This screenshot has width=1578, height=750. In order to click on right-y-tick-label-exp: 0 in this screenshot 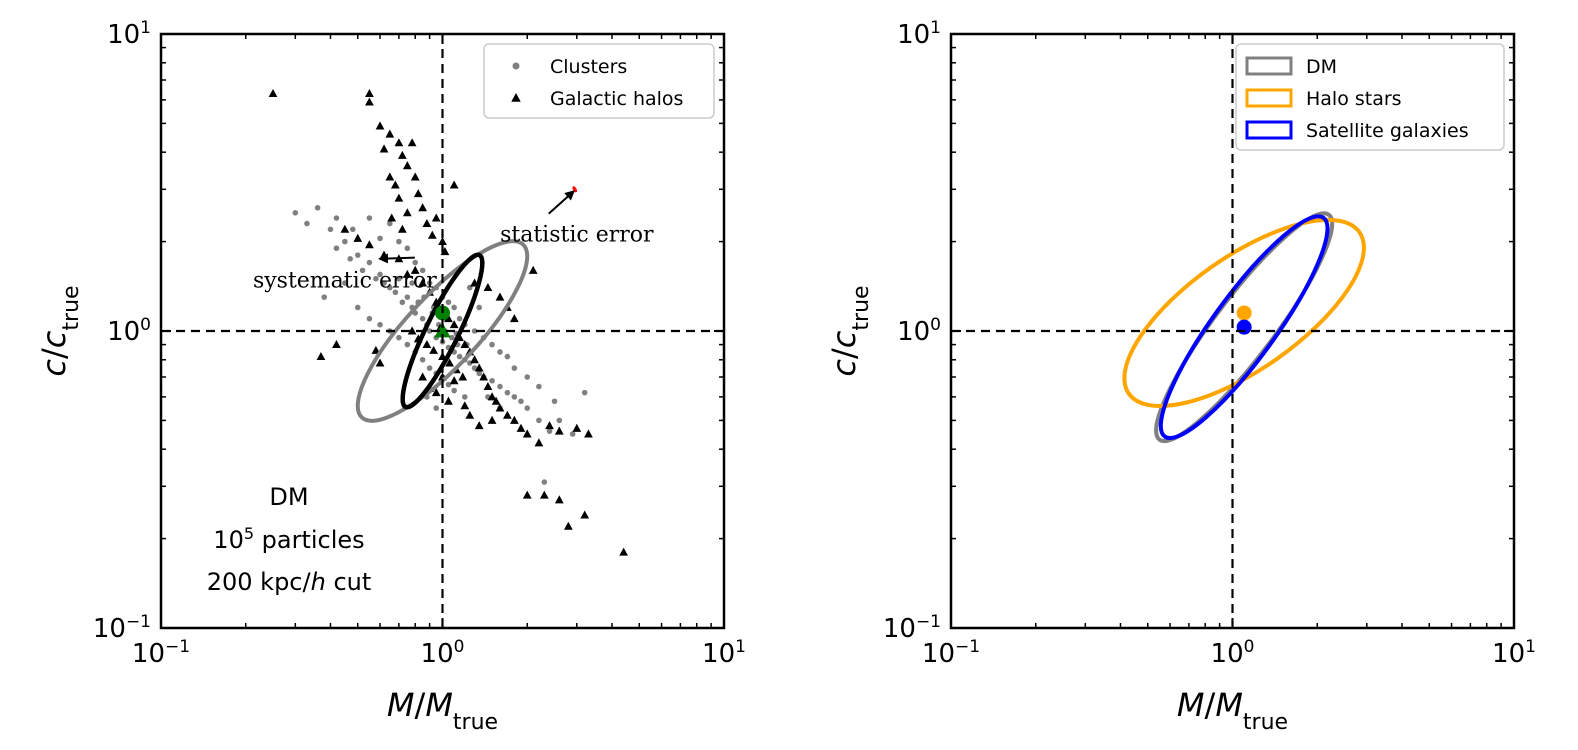, I will do `click(935, 325)`.